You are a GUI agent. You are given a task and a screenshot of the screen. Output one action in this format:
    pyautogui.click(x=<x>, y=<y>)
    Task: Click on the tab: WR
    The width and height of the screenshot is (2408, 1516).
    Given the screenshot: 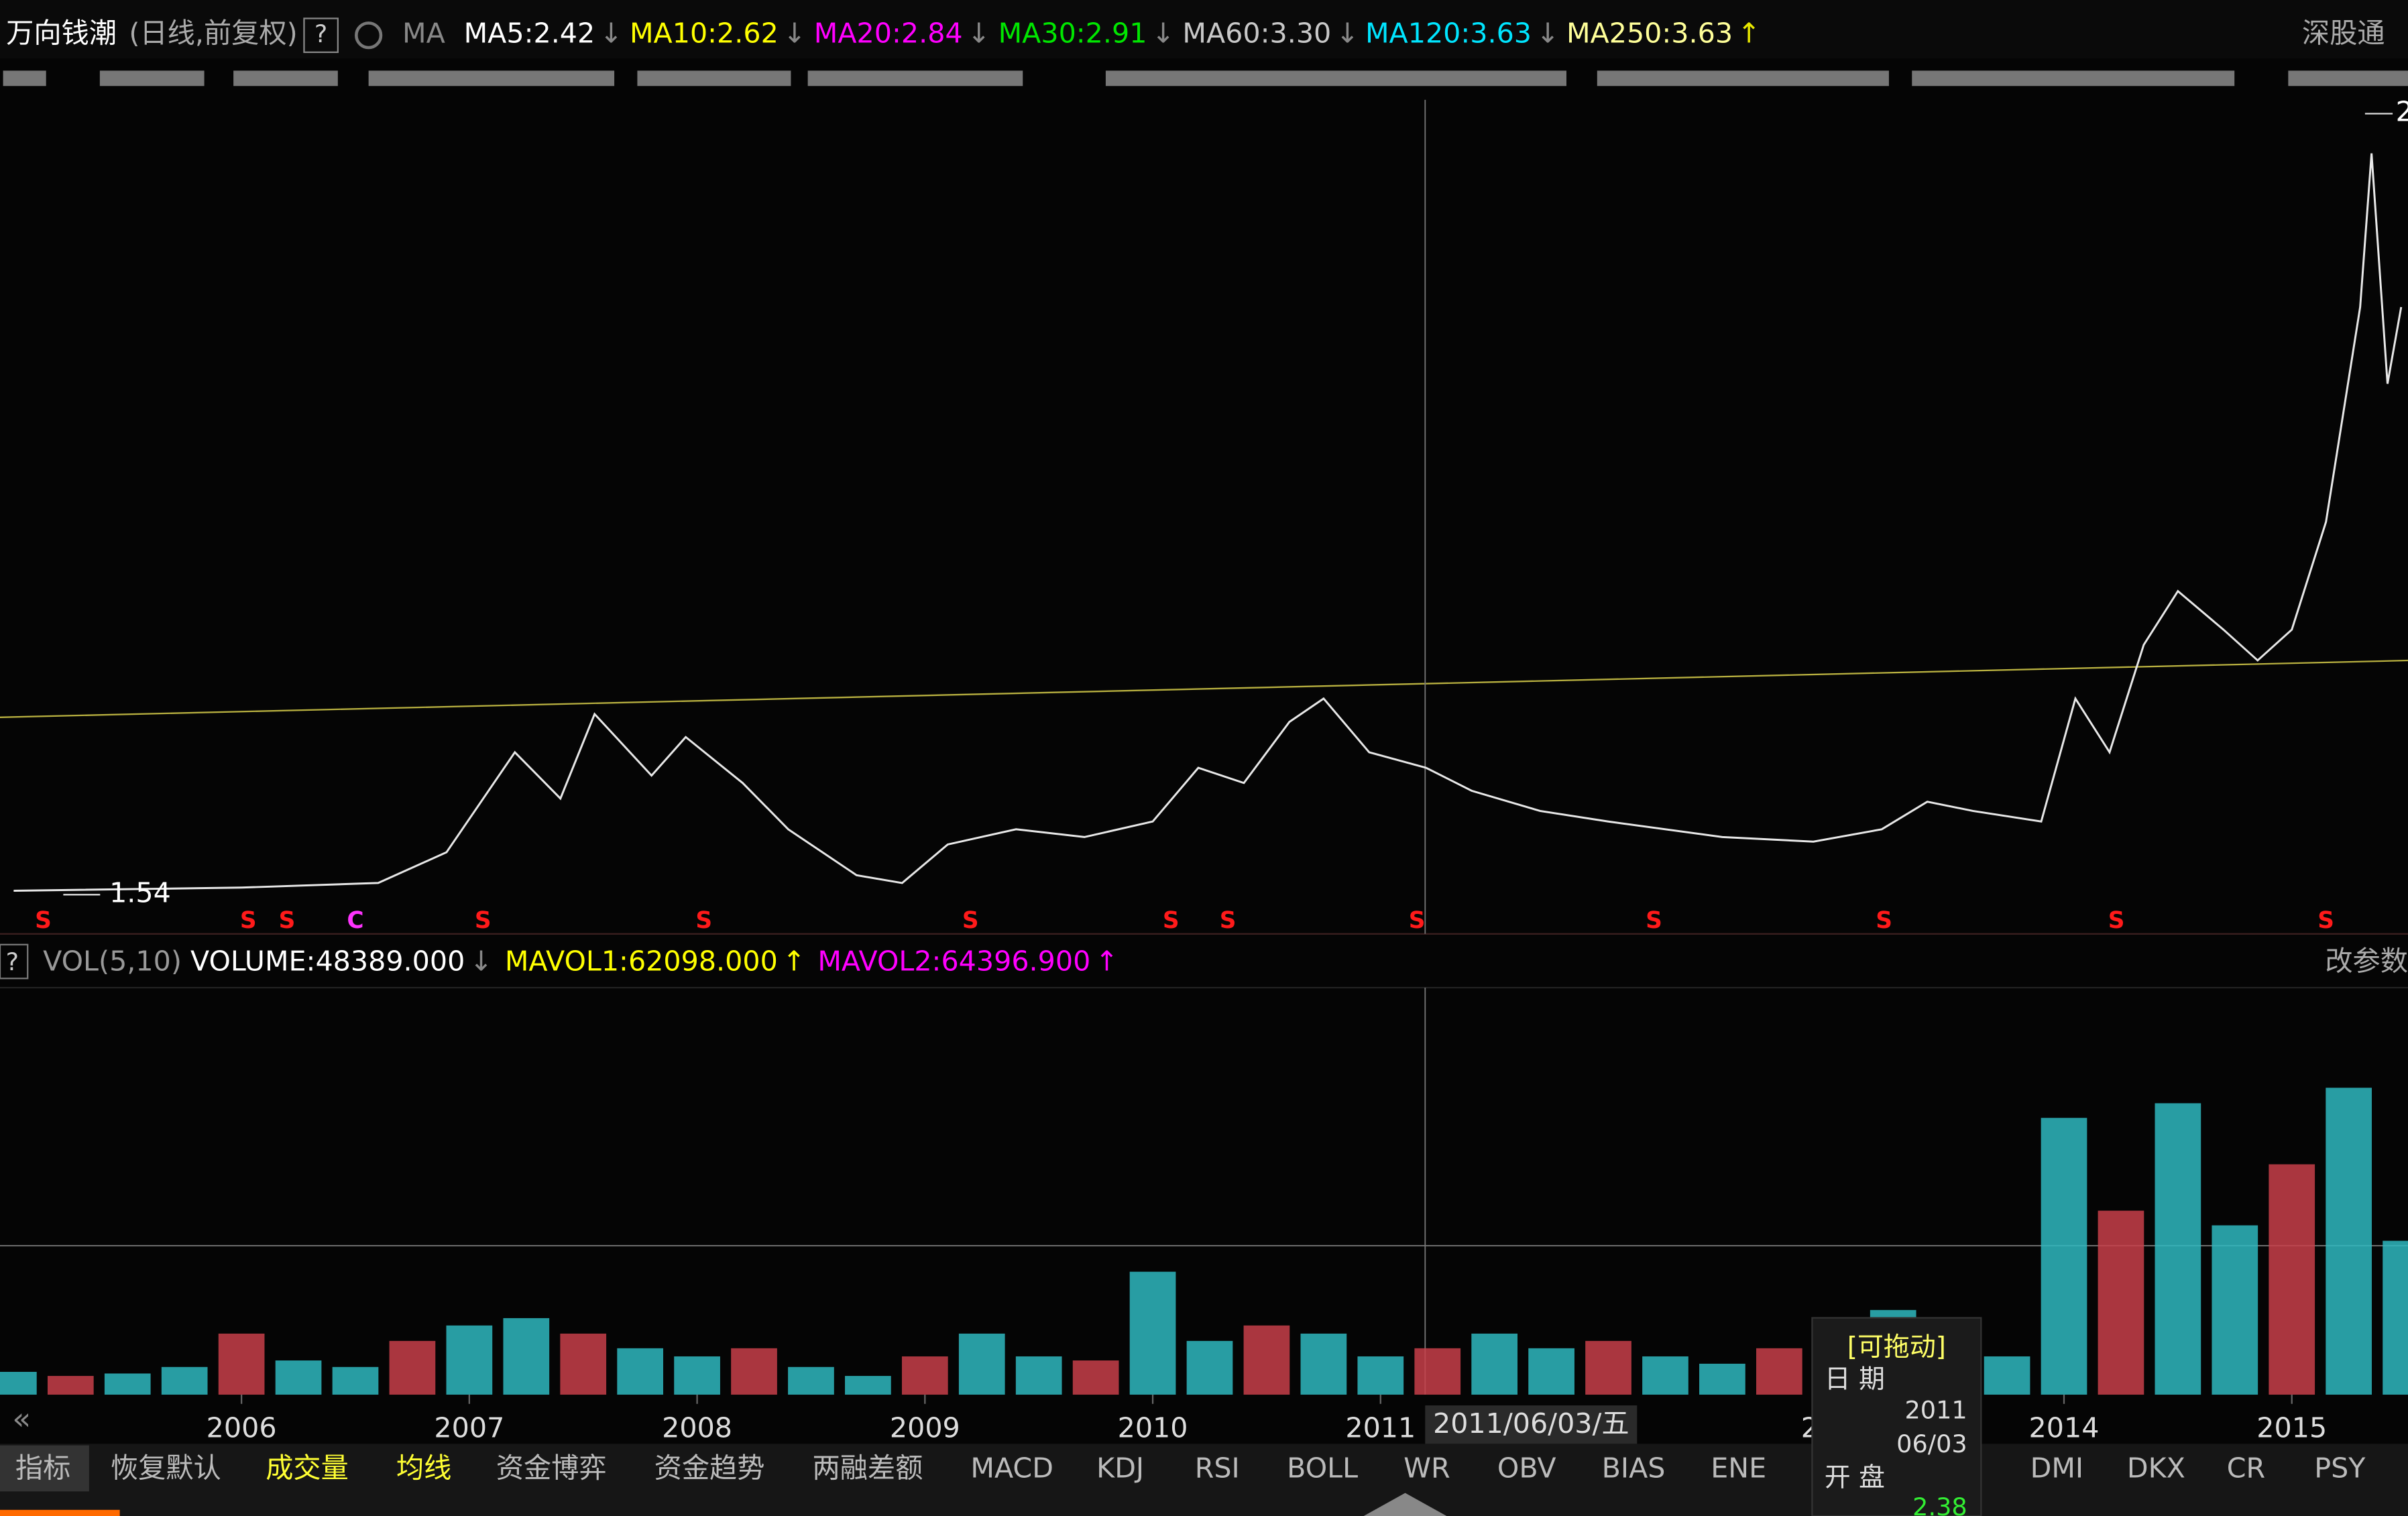 What is the action you would take?
    pyautogui.click(x=1426, y=1468)
    